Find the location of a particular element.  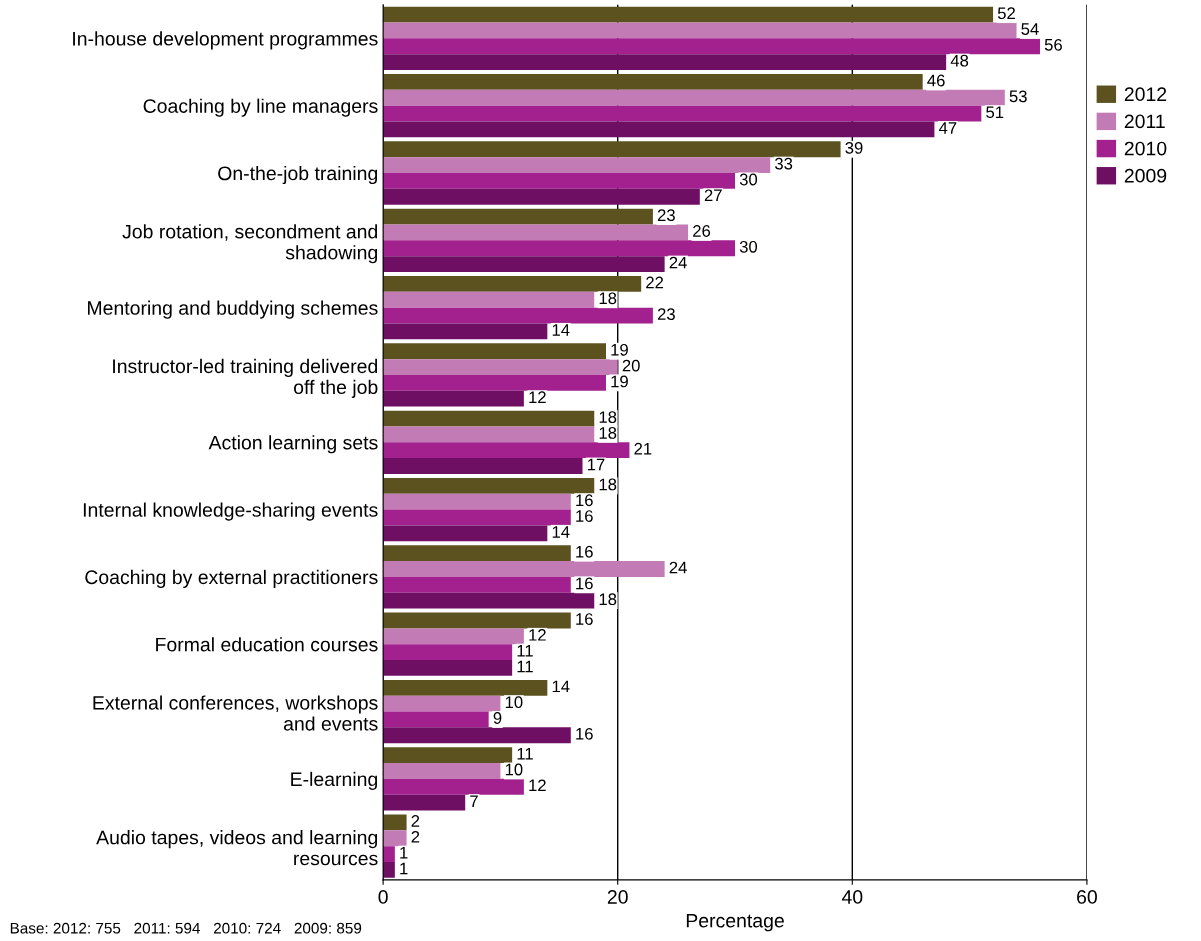

data-label: 56 is located at coordinates (1053, 44).